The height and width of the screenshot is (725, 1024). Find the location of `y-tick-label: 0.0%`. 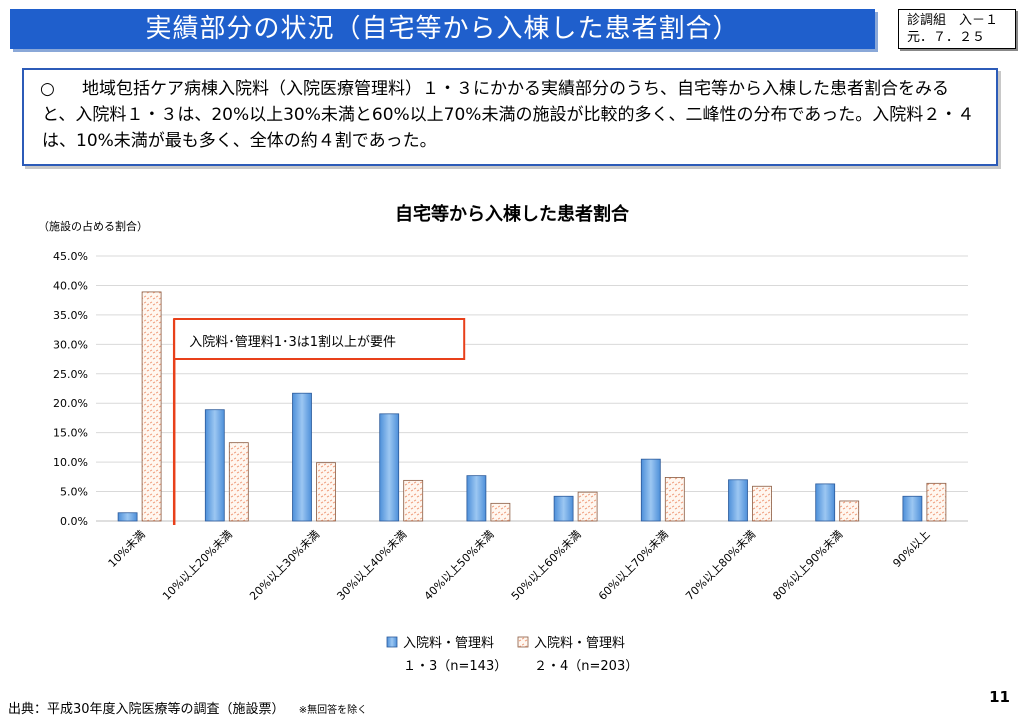

y-tick-label: 0.0% is located at coordinates (74, 521).